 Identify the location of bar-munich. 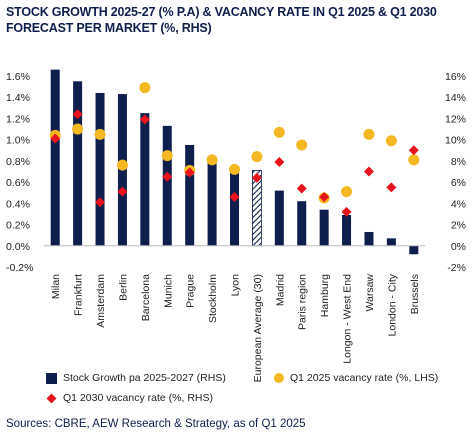
(167, 185).